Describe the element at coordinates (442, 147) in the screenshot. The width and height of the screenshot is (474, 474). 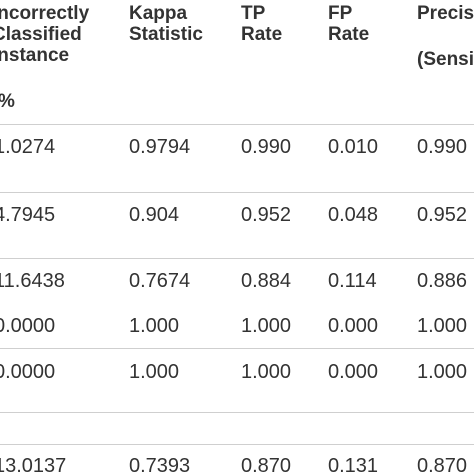
I see `cell-precision: 0.990` at that location.